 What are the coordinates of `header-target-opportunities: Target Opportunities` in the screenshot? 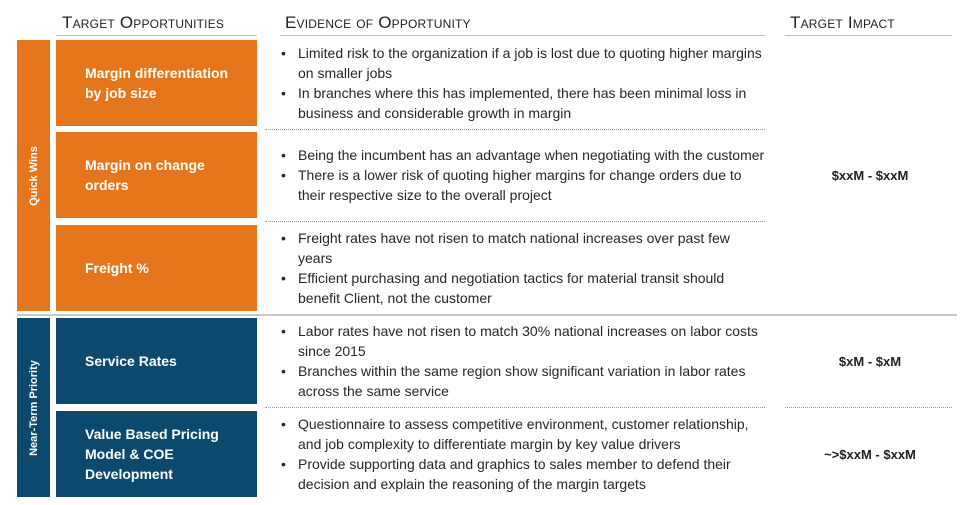 It's located at (143, 22).